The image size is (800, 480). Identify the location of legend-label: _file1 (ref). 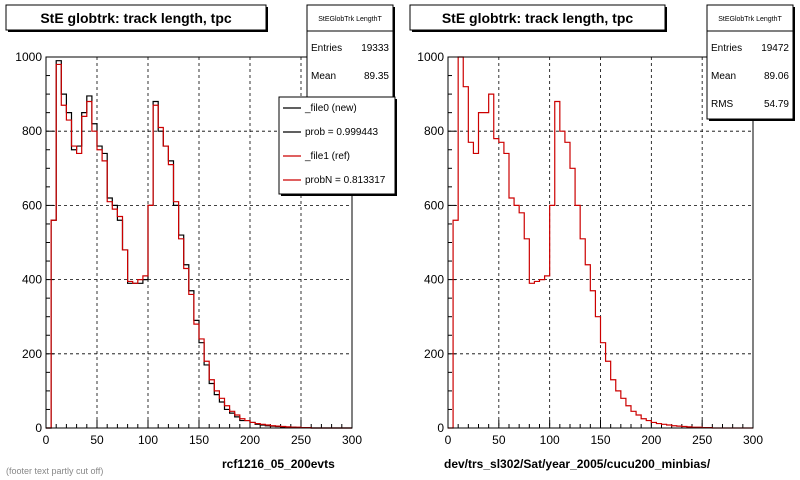
(327, 156).